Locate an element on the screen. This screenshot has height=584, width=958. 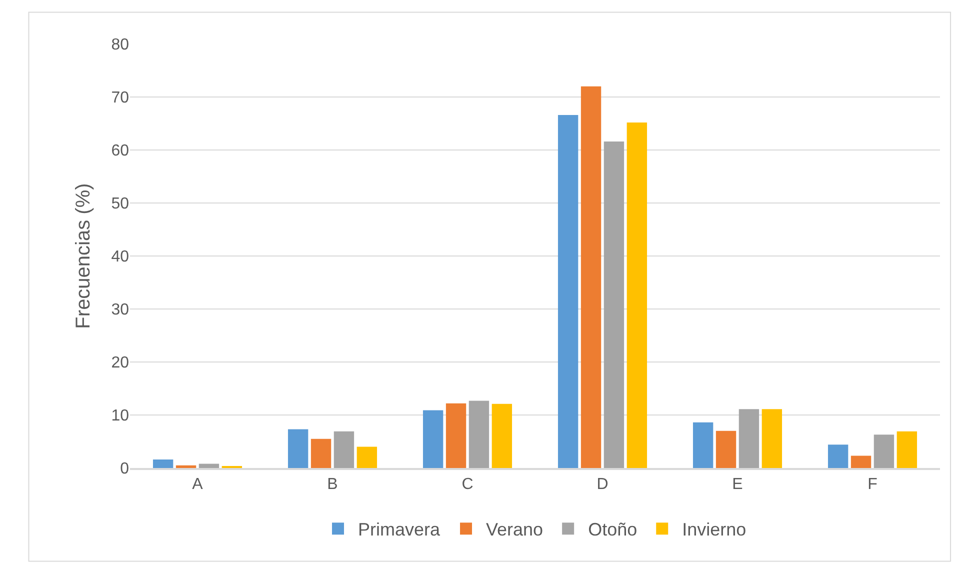
x-tick-label: B is located at coordinates (332, 485).